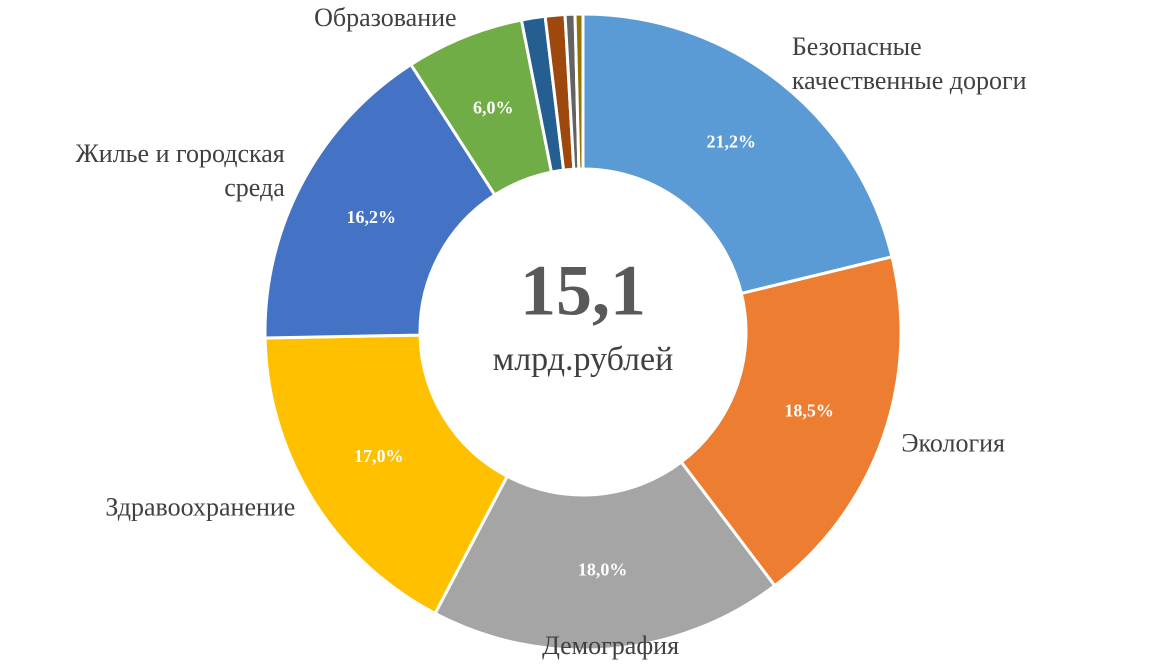 The width and height of the screenshot is (1152, 665). What do you see at coordinates (200, 506) in the screenshot?
I see `category-label: Здравоохранение` at bounding box center [200, 506].